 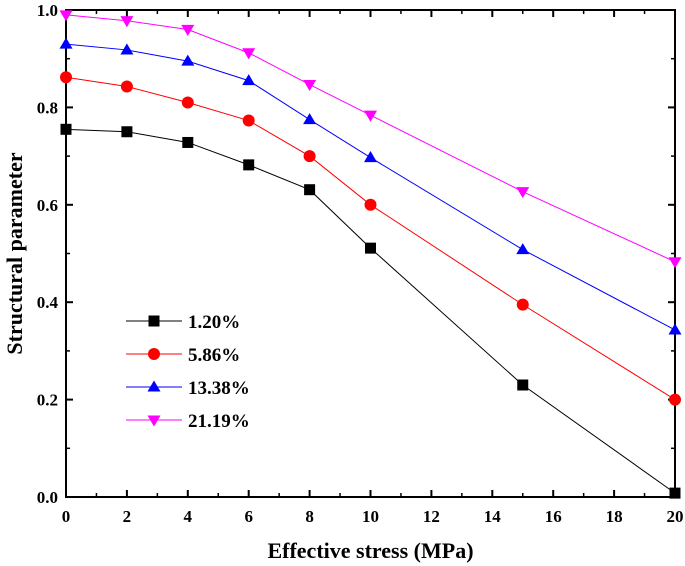 I want to click on legend-label: 1.20%, so click(x=214, y=322).